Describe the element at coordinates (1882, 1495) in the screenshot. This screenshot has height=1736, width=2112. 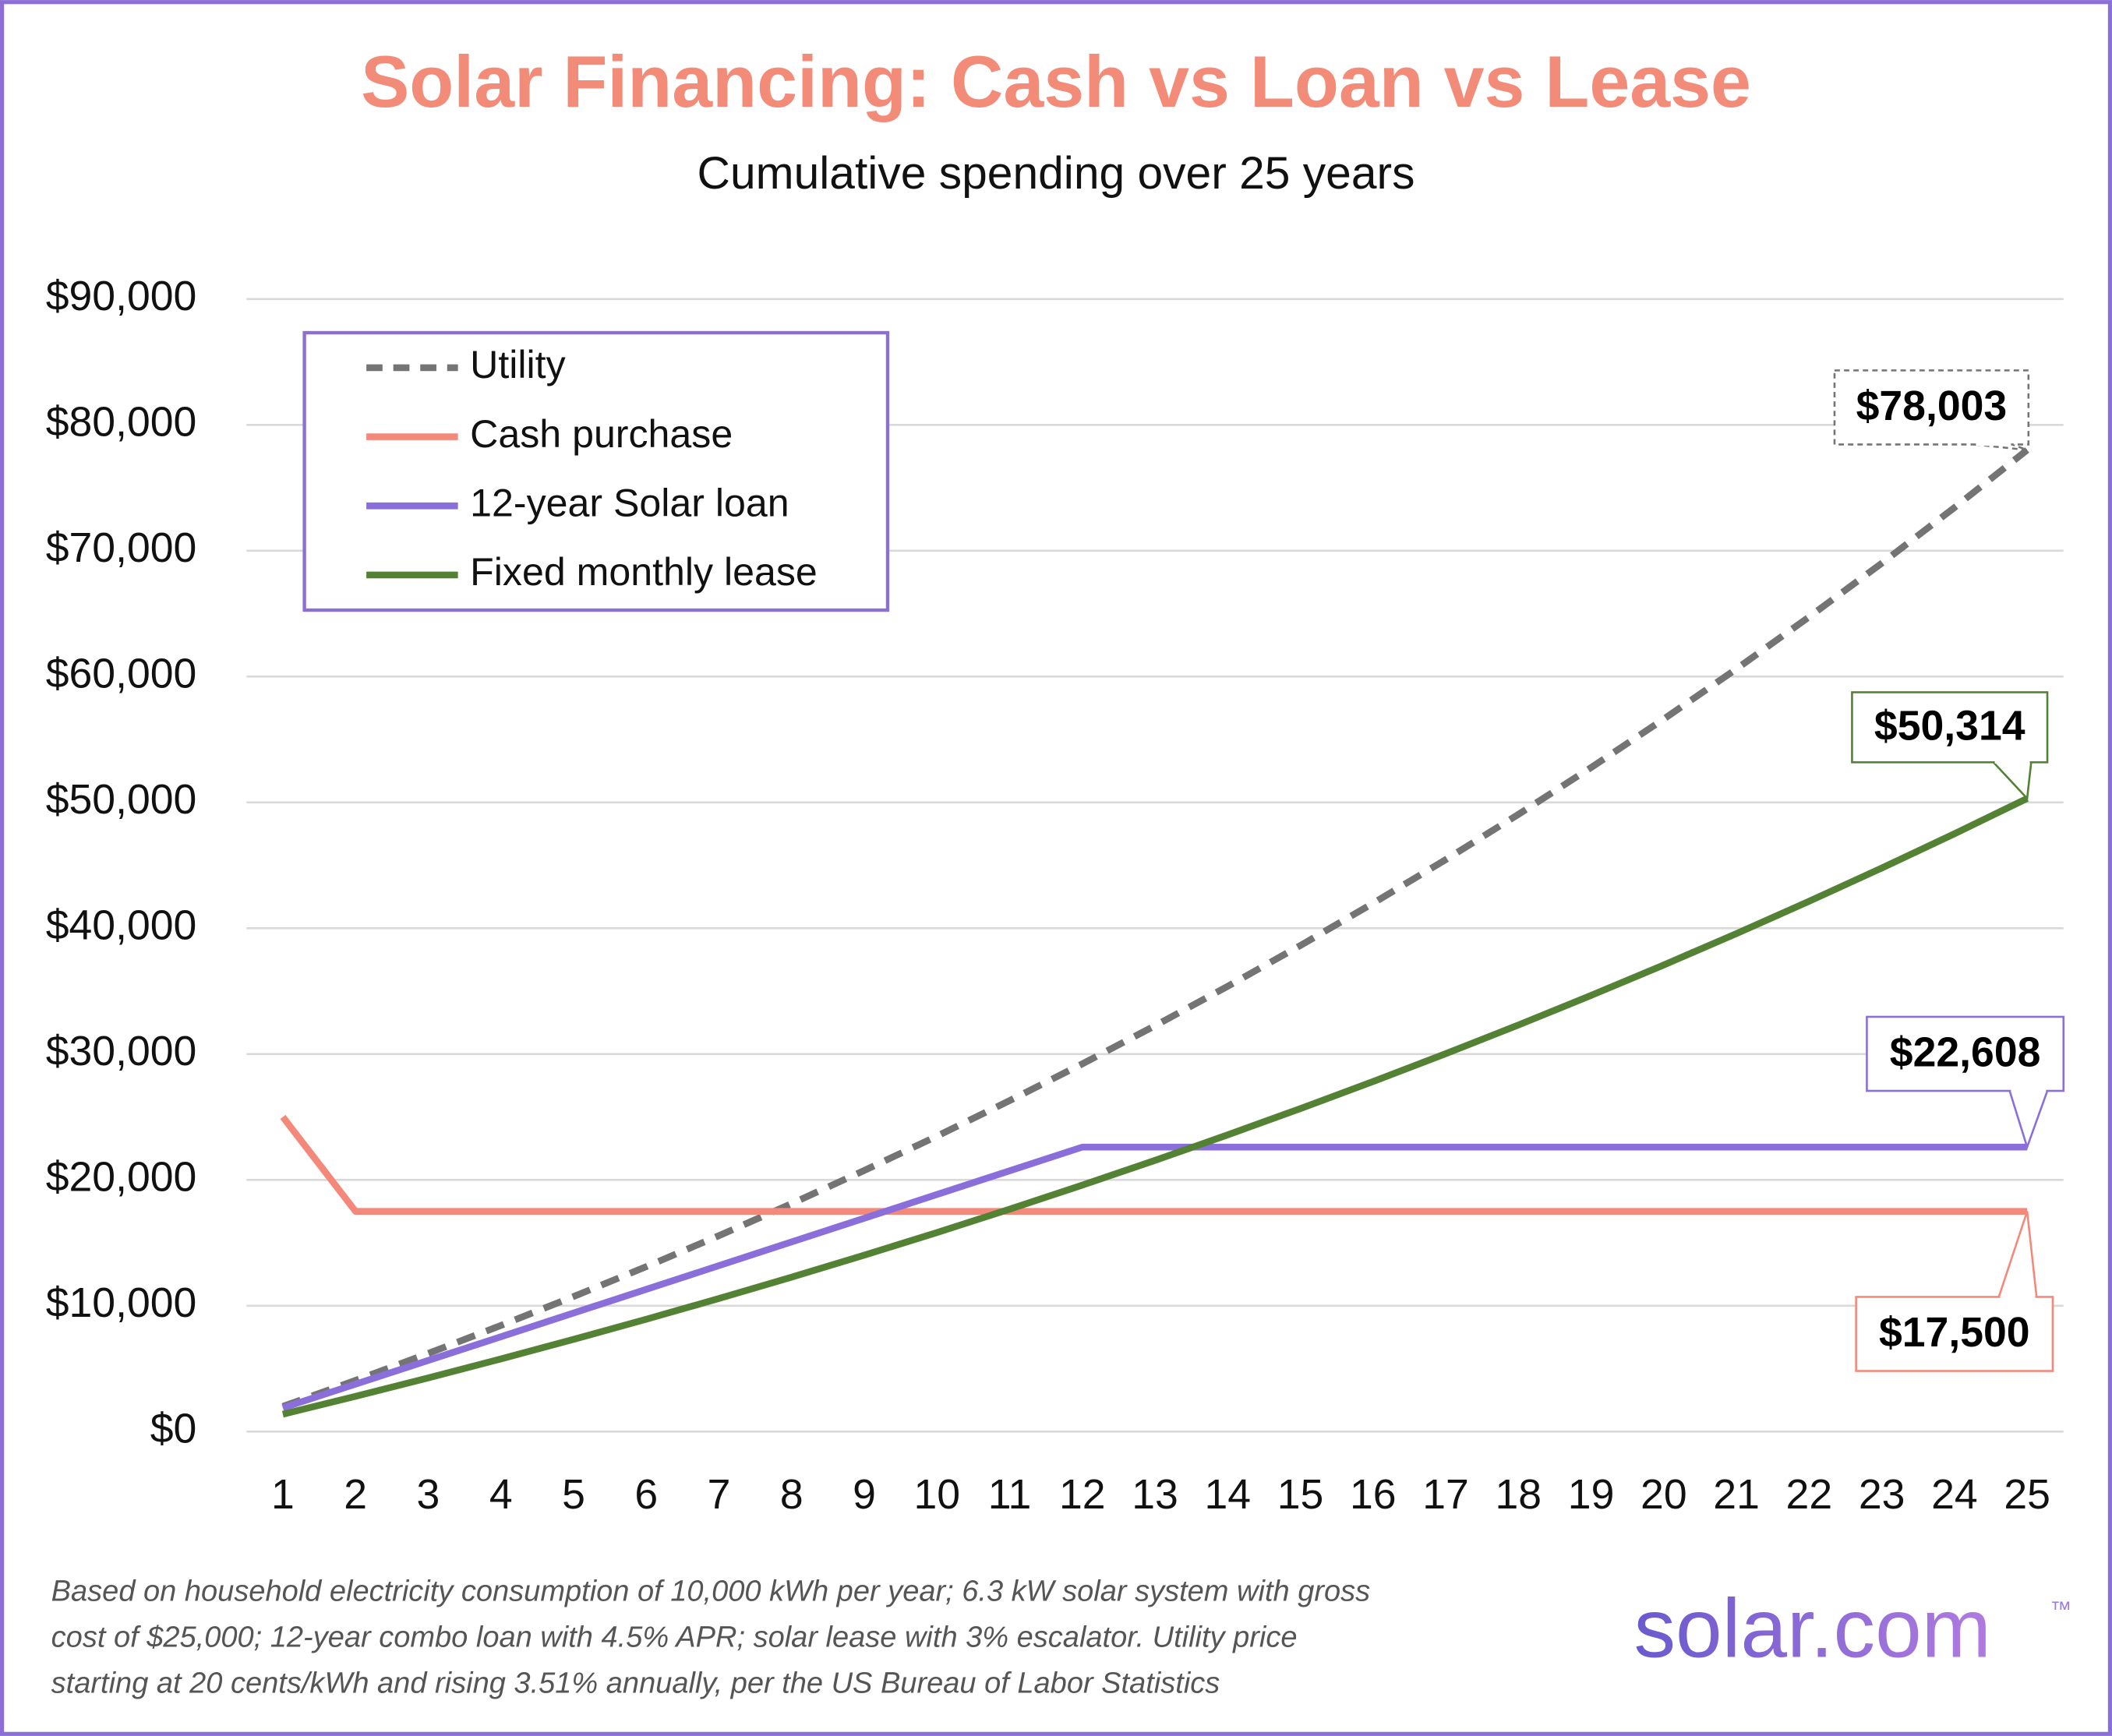
I see `x-tick-label: 23` at that location.